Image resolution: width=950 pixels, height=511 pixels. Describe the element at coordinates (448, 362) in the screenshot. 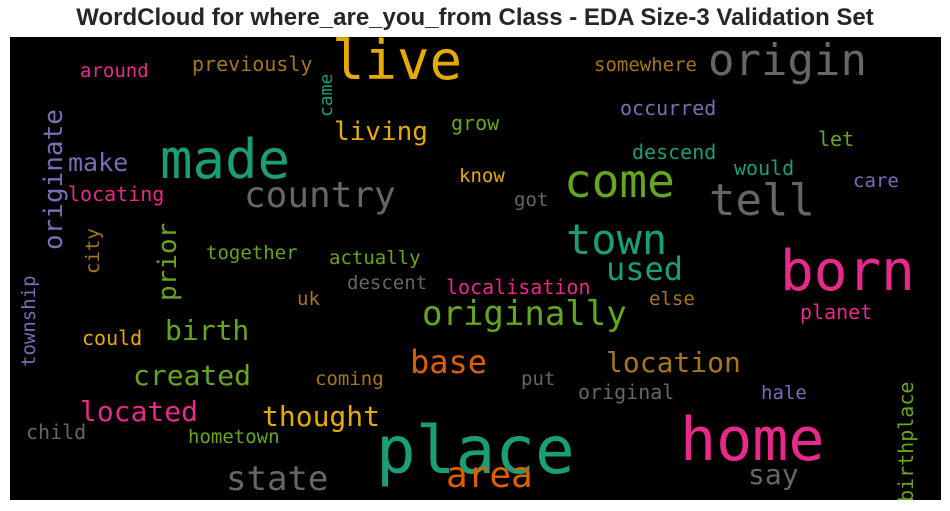

I see `word-base: base` at that location.